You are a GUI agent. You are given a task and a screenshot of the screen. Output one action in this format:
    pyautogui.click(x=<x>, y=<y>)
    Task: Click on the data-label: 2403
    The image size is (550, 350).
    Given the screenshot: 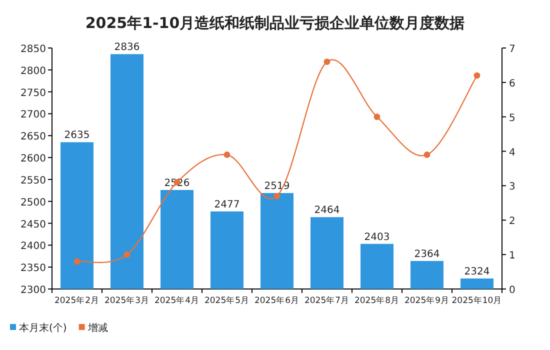 What is the action you would take?
    pyautogui.click(x=377, y=237)
    